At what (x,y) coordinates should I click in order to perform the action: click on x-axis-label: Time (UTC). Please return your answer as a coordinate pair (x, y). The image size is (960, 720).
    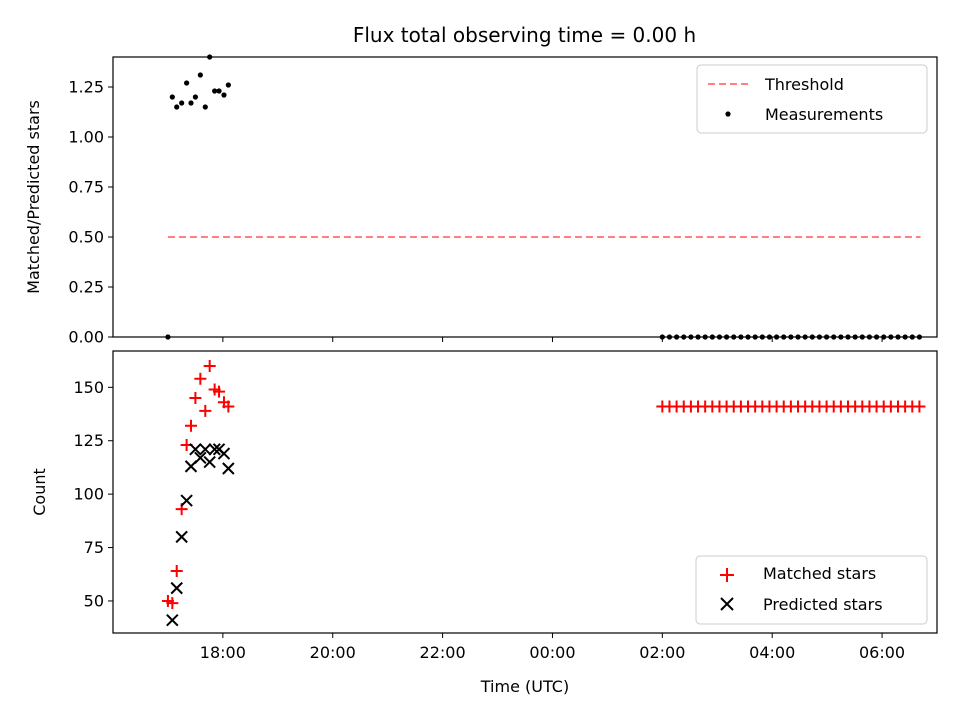
    Looking at the image, I should click on (524, 686).